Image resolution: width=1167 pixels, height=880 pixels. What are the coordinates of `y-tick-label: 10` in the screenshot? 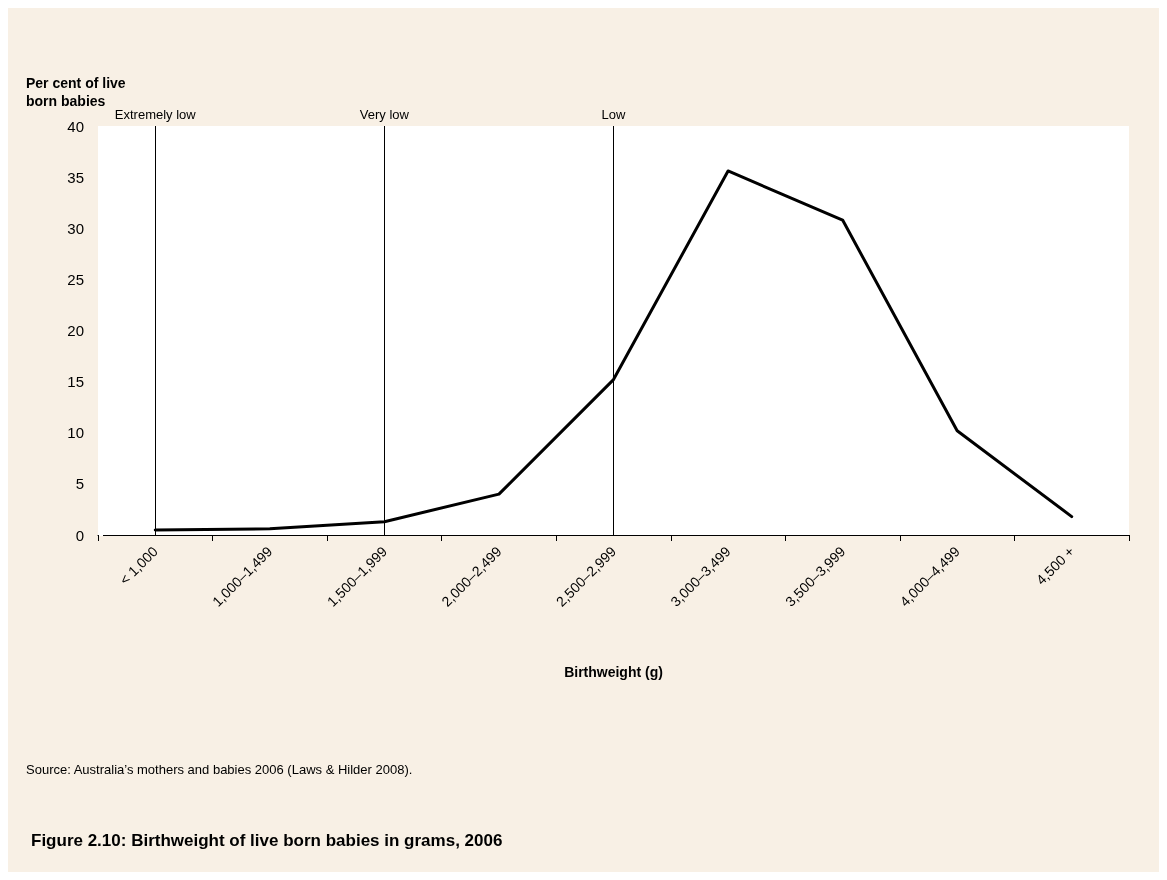 It's located at (75, 433).